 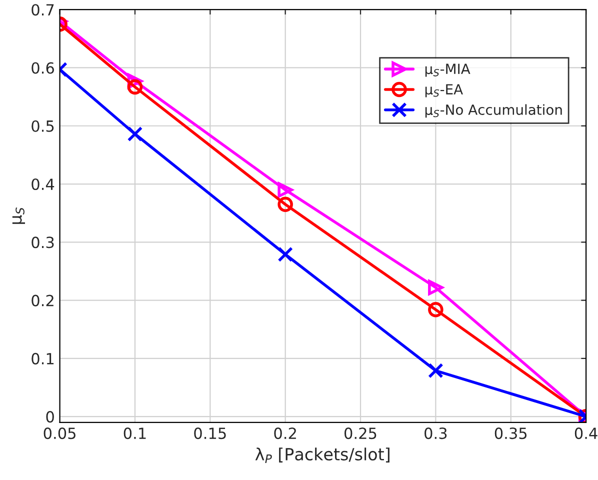 I want to click on legend-label: μ$_{S}$-MIA, so click(x=447, y=70).